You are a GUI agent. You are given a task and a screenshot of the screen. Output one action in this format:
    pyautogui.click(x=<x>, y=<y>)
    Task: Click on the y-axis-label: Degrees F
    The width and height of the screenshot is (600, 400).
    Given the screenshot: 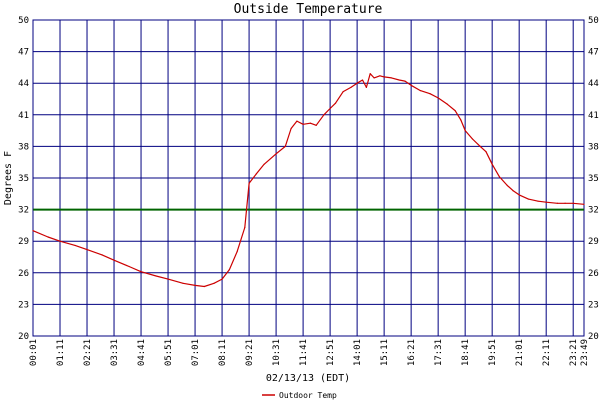 What is the action you would take?
    pyautogui.click(x=8, y=178)
    